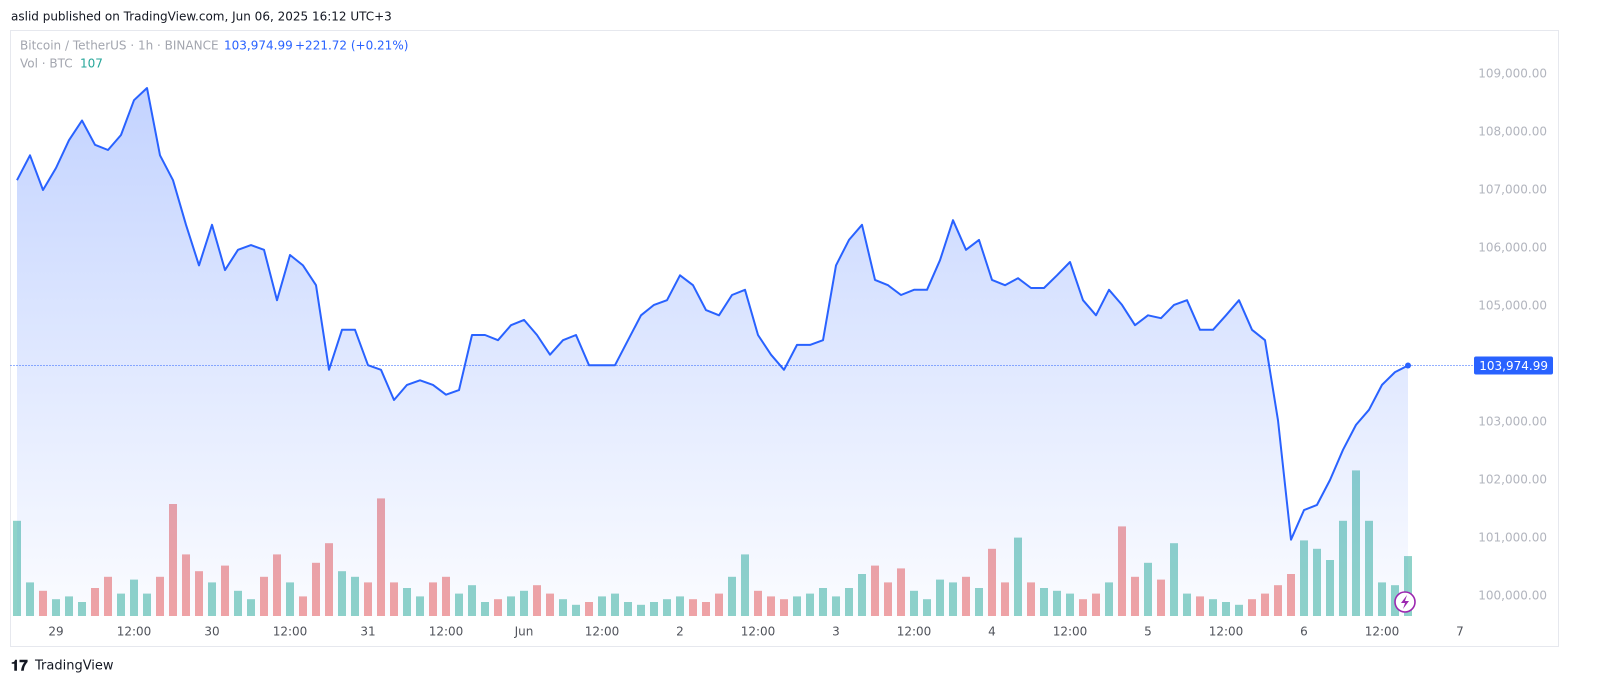 The width and height of the screenshot is (1600, 699). What do you see at coordinates (524, 632) in the screenshot?
I see `x-tick-label: Jun` at bounding box center [524, 632].